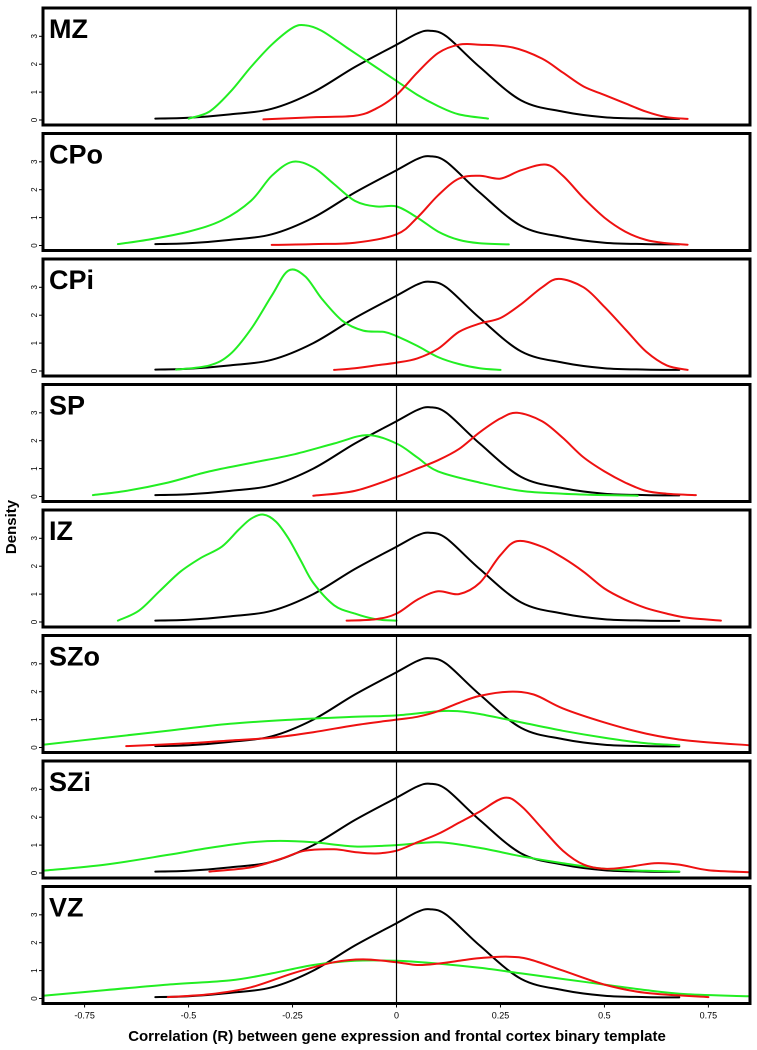 The height and width of the screenshot is (1050, 757). What do you see at coordinates (70, 782) in the screenshot?
I see `panel-label: SZi` at bounding box center [70, 782].